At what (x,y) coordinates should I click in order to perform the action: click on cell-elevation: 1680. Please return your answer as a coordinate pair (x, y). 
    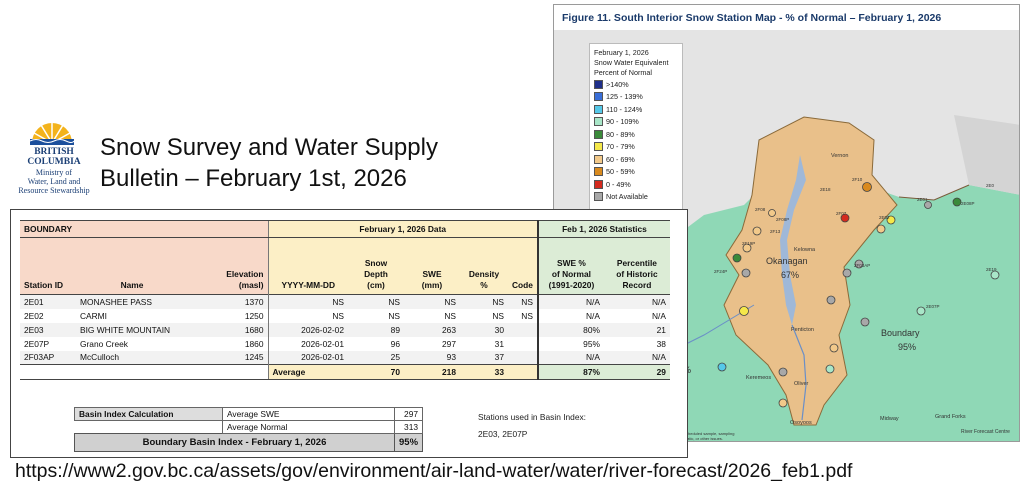
    Looking at the image, I should click on (254, 329).